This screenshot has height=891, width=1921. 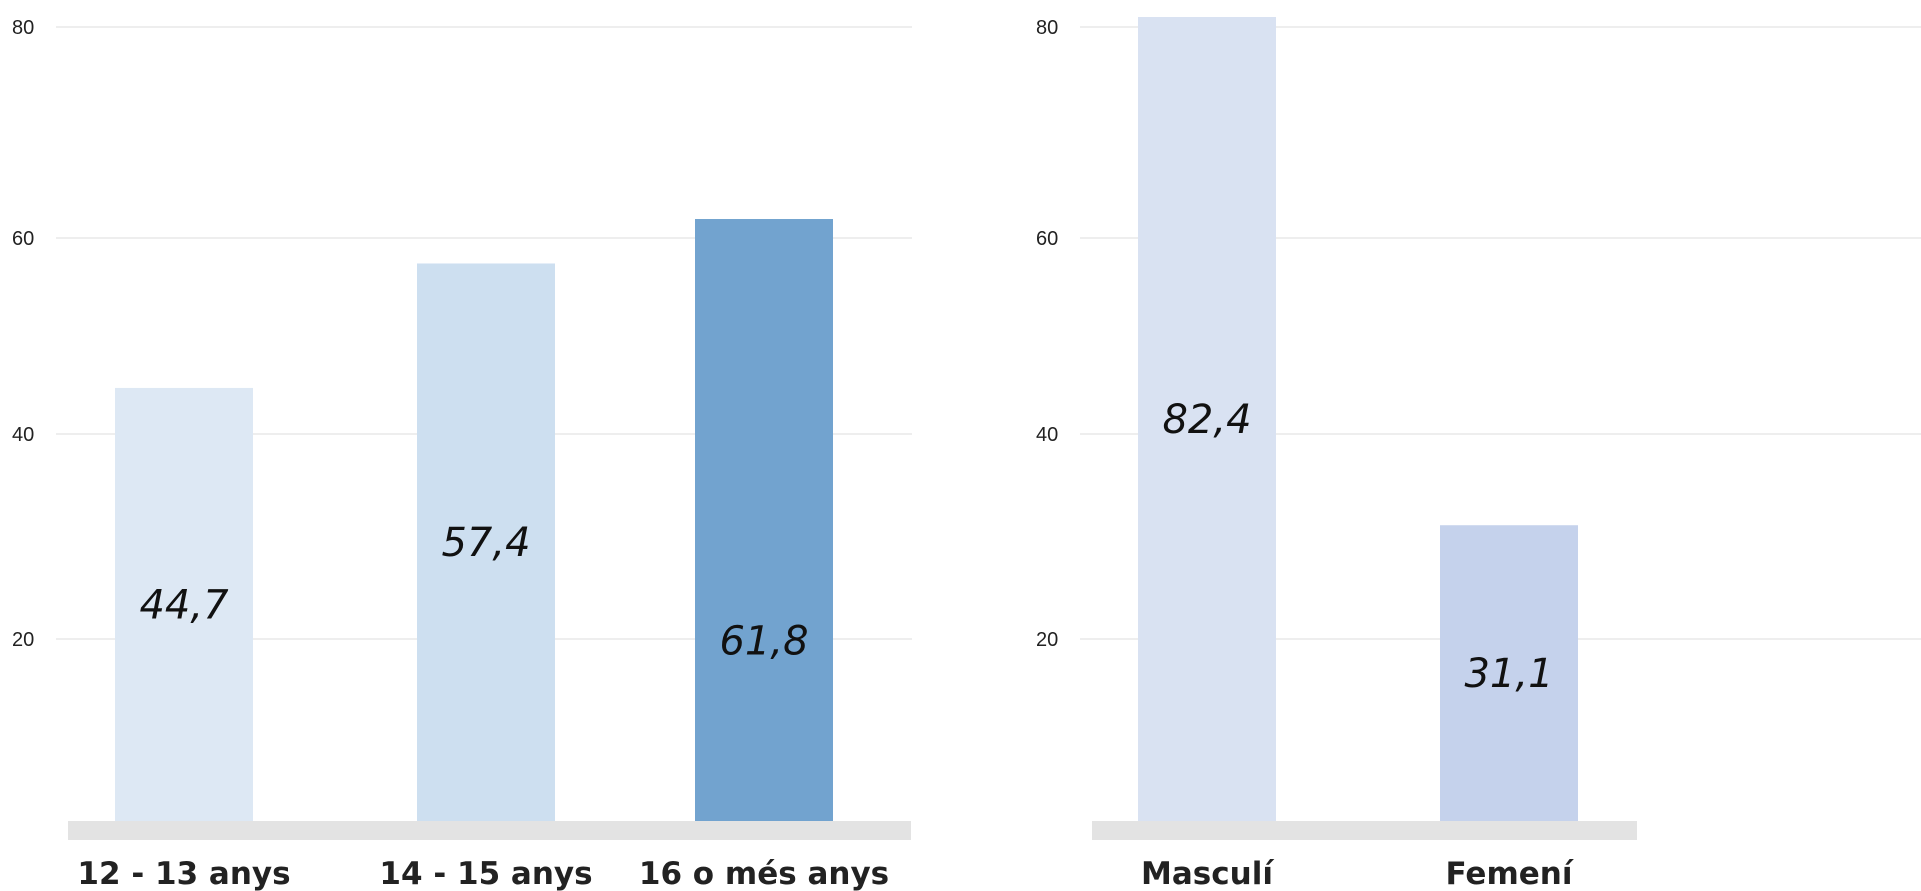 I want to click on data-label: 57,4, so click(x=485, y=543).